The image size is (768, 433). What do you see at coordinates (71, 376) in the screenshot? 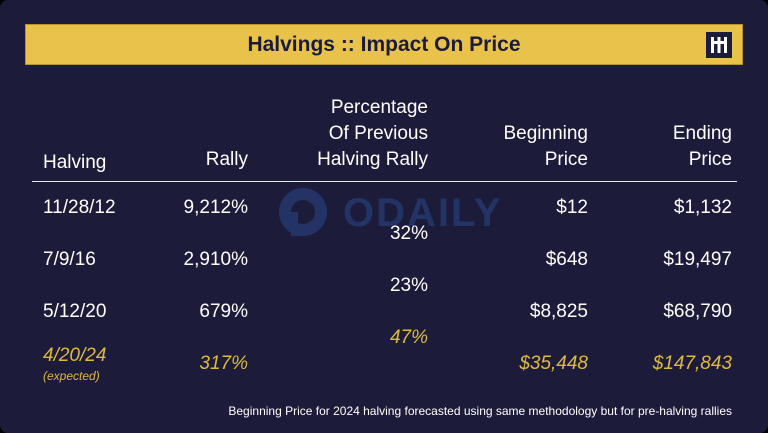
I see `expected-note: (expected)` at bounding box center [71, 376].